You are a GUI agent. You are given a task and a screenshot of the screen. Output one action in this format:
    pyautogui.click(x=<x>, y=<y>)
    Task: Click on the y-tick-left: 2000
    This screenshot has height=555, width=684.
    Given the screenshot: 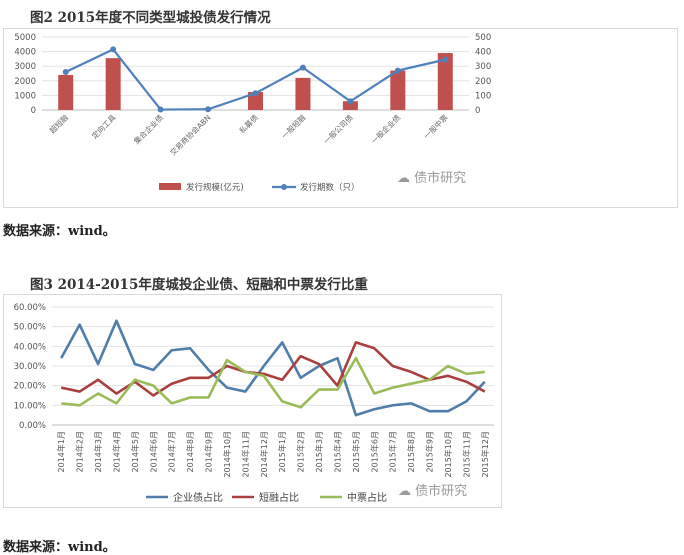 What is the action you would take?
    pyautogui.click(x=25, y=82)
    